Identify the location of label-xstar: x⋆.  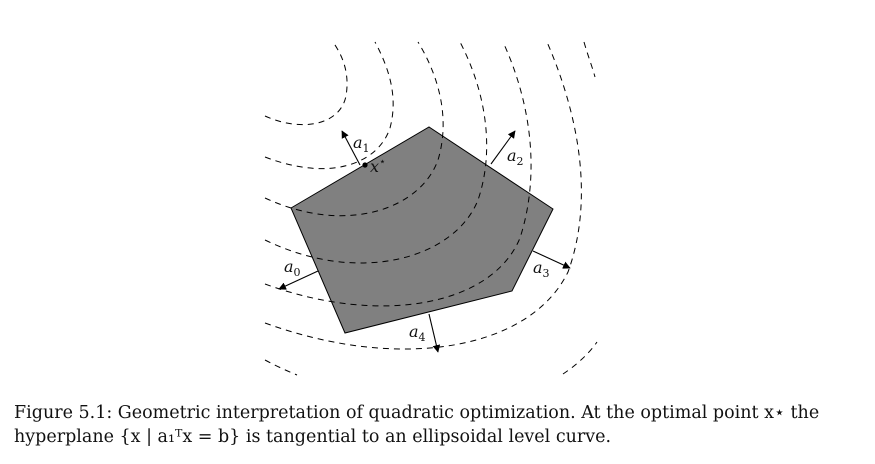
(378, 165).